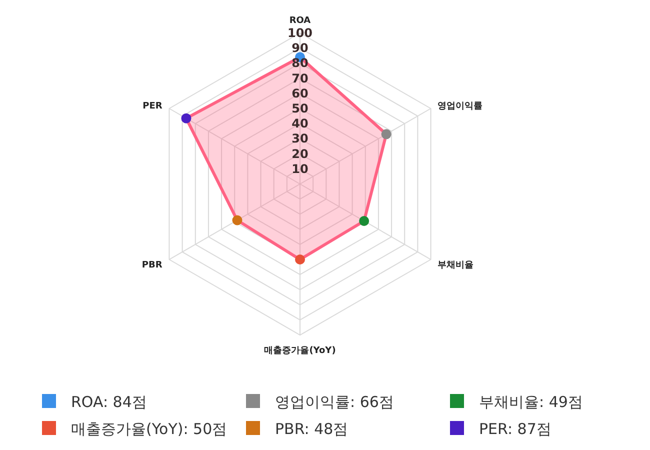 The width and height of the screenshot is (650, 450). Describe the element at coordinates (300, 48) in the screenshot. I see `y-tick-label: 90` at that location.